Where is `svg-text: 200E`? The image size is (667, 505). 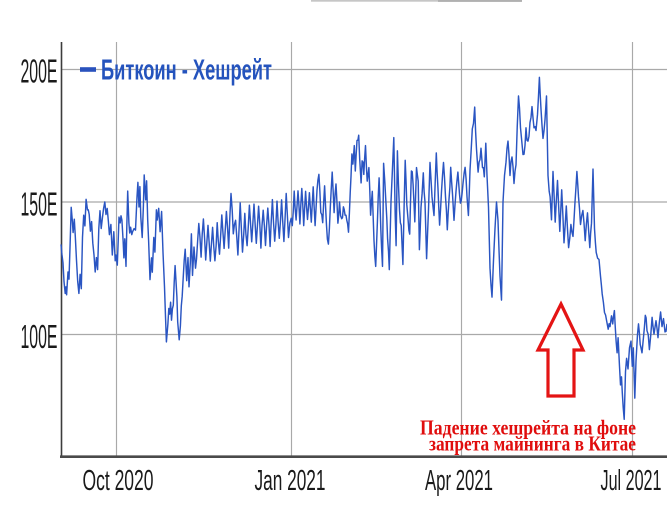 svg-text: 200E is located at coordinates (39, 71).